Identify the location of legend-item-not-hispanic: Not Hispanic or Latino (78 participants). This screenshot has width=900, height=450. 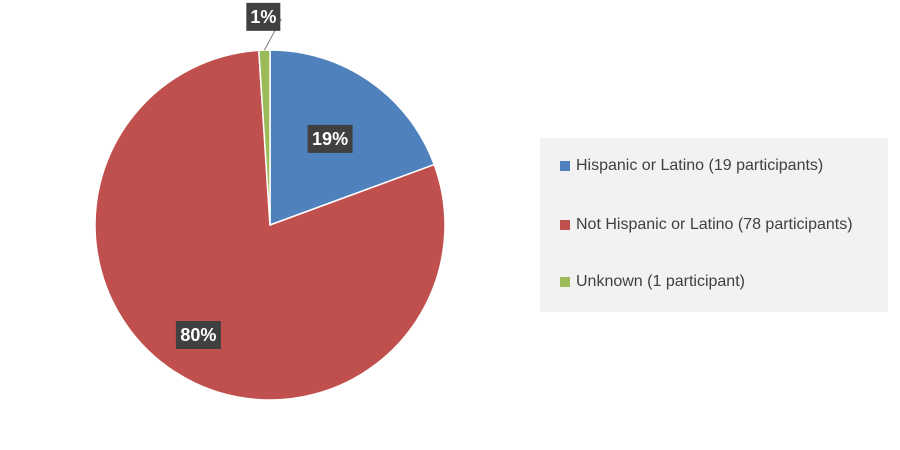
(706, 225).